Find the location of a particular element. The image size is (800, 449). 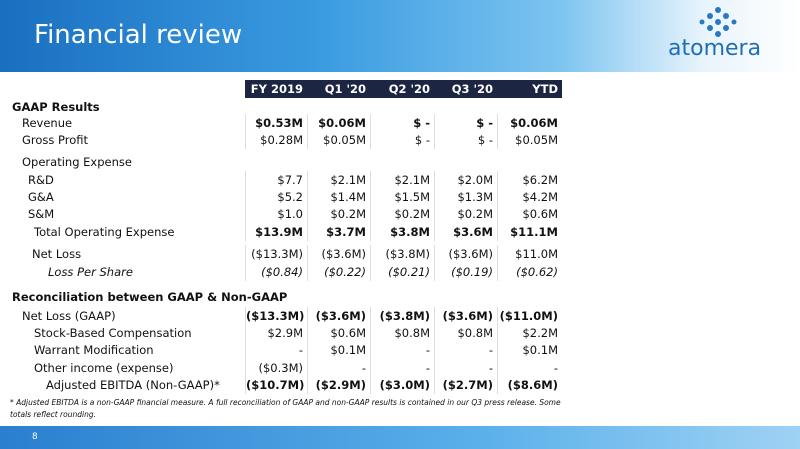

value-cell: $3.6M is located at coordinates (465, 232).